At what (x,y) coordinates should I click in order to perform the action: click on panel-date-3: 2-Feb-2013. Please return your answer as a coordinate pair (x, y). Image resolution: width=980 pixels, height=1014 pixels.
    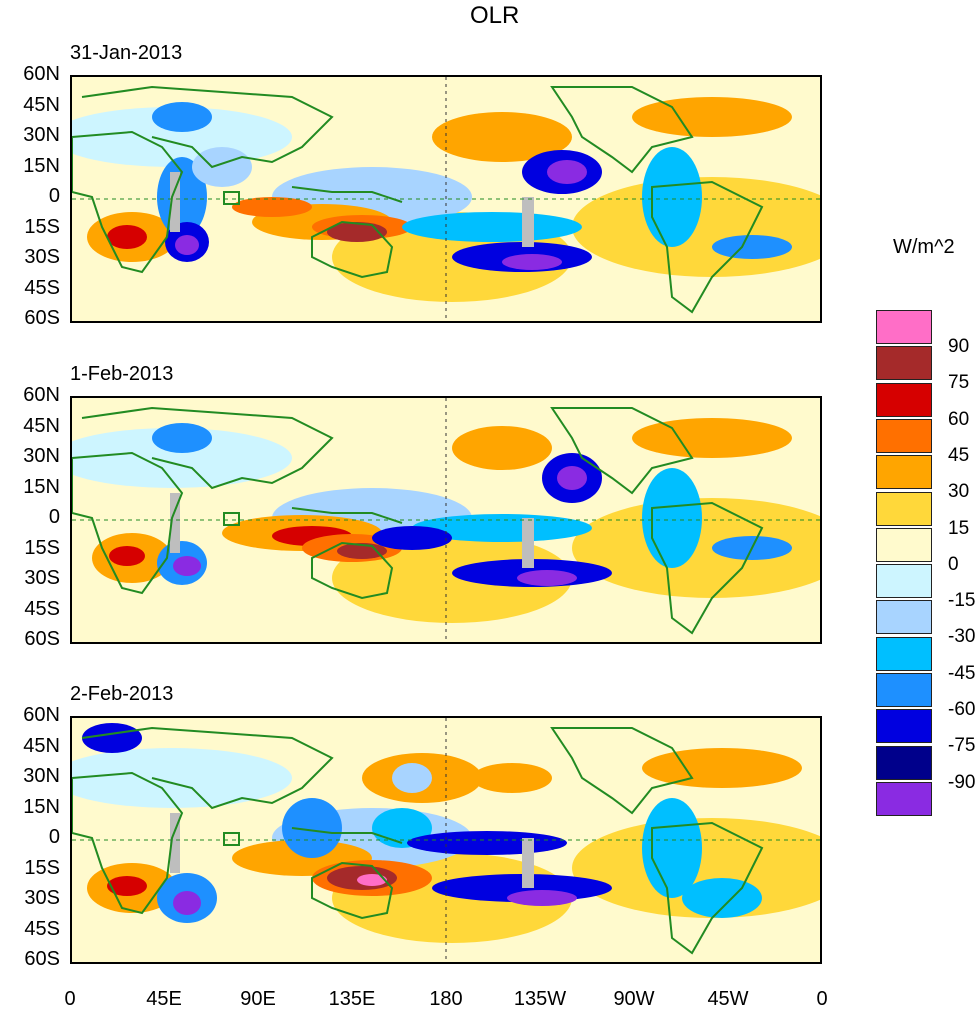
    Looking at the image, I should click on (122, 694).